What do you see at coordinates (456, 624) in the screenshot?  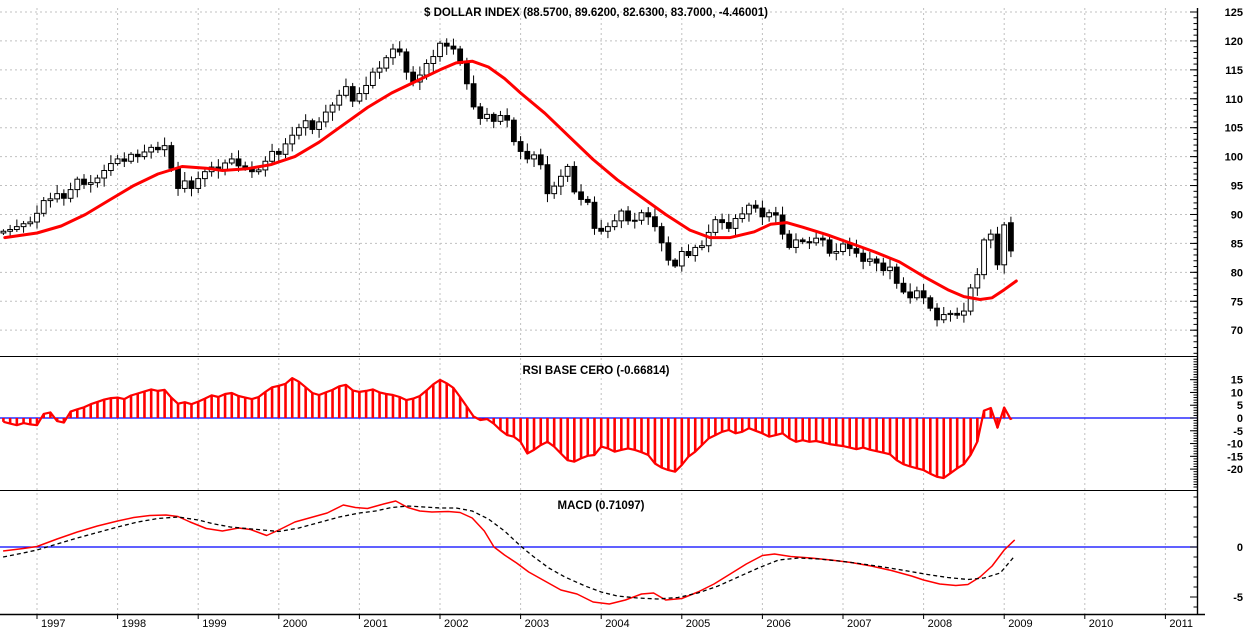 I see `x-axis-year-label: 2002` at bounding box center [456, 624].